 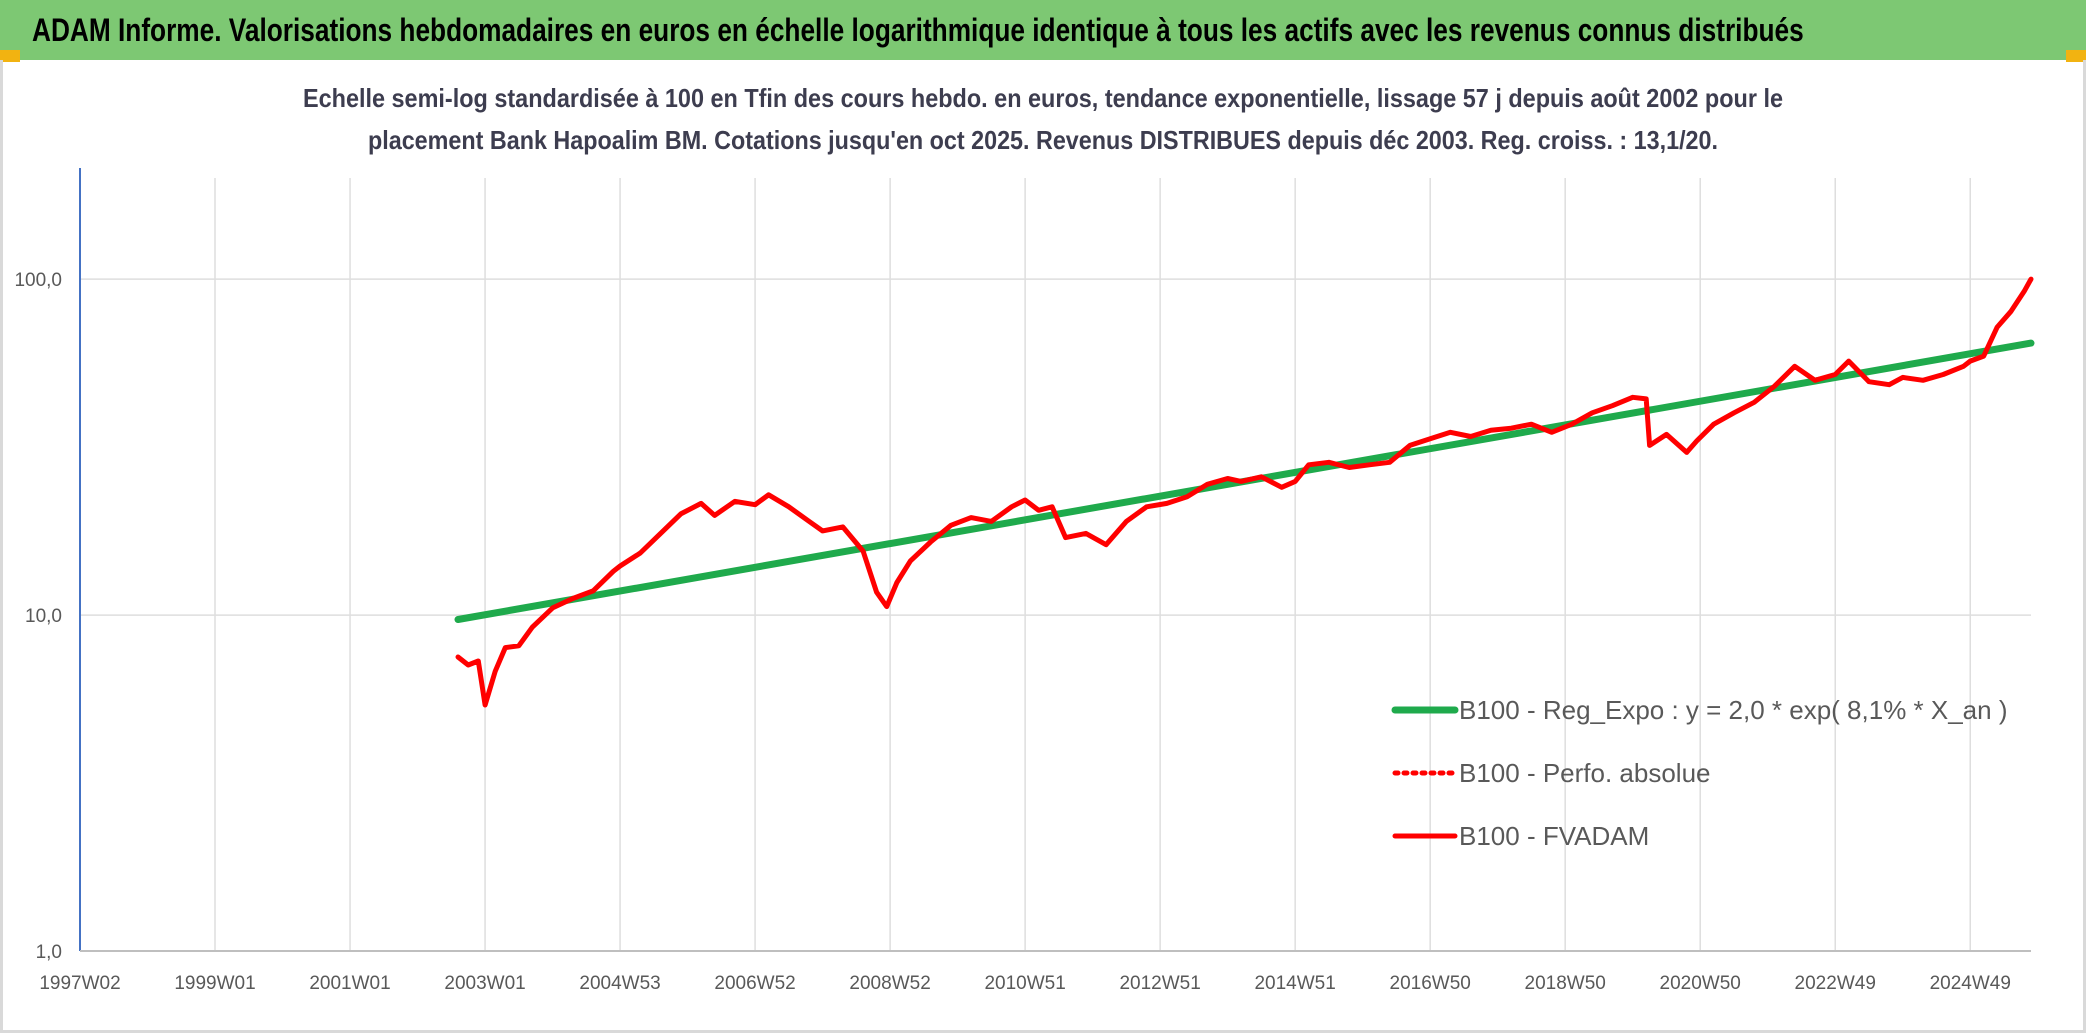 What do you see at coordinates (889, 983) in the screenshot?
I see `x-tick-label: 2008W52` at bounding box center [889, 983].